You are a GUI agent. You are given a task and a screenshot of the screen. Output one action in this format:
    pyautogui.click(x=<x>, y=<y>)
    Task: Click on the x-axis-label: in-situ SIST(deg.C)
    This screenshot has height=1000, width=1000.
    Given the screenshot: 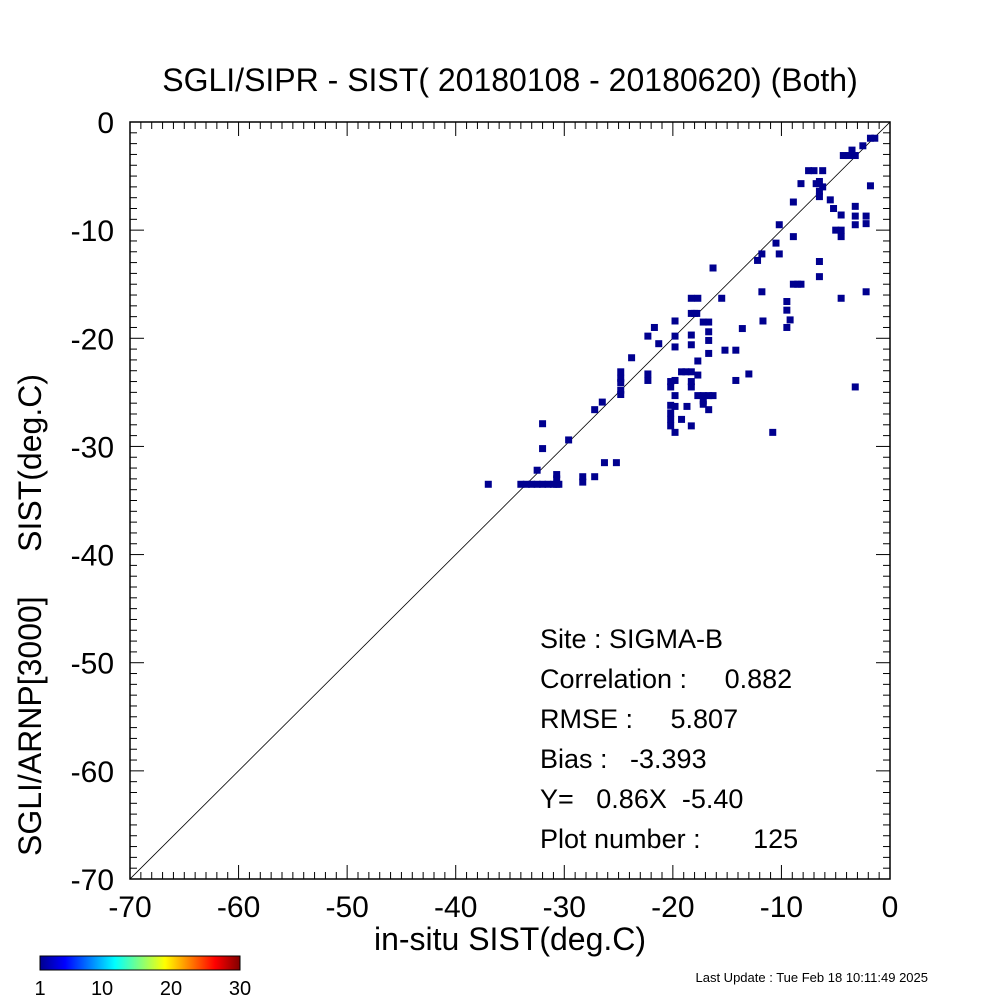 What is the action you would take?
    pyautogui.click(x=510, y=939)
    